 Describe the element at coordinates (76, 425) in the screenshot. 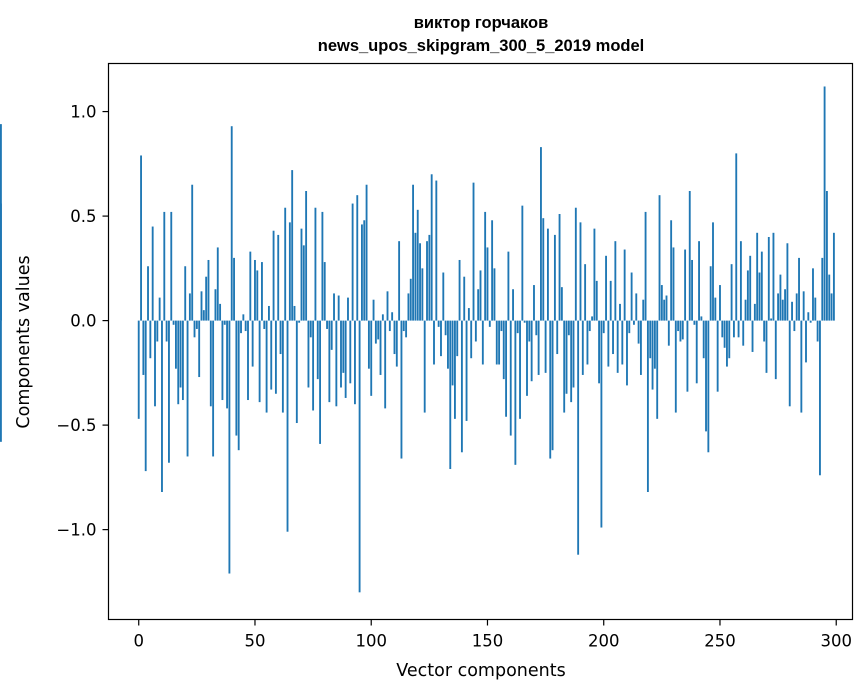

I see `y-tick-label-1: −0.5` at that location.